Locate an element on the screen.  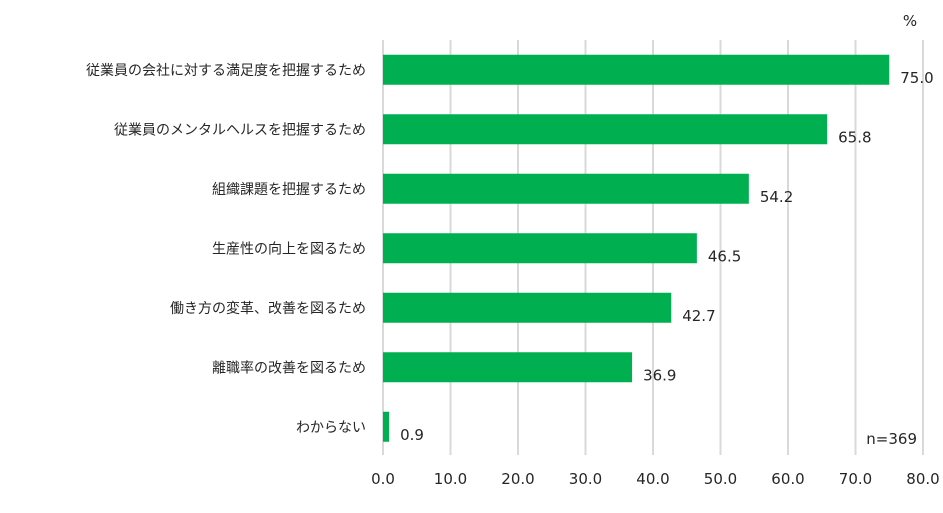
value-label: 75.0 is located at coordinates (916, 78).